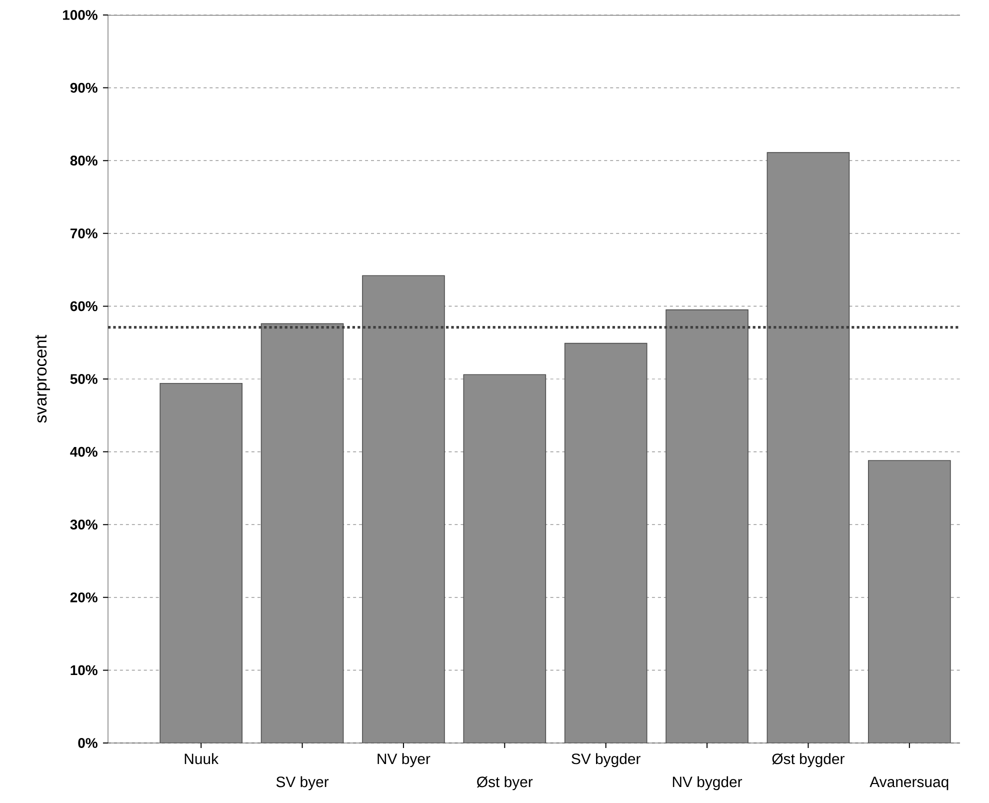 The height and width of the screenshot is (803, 989). I want to click on y-tick-label: 80%, so click(84, 161).